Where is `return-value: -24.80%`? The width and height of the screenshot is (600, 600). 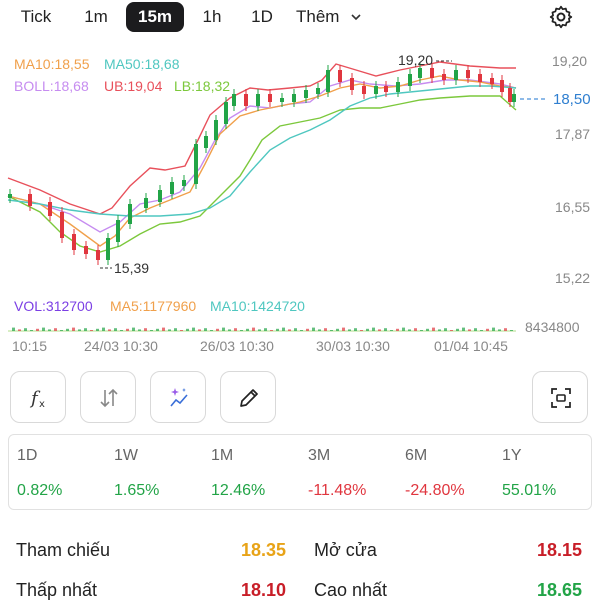
return-value: -24.80% is located at coordinates (435, 490).